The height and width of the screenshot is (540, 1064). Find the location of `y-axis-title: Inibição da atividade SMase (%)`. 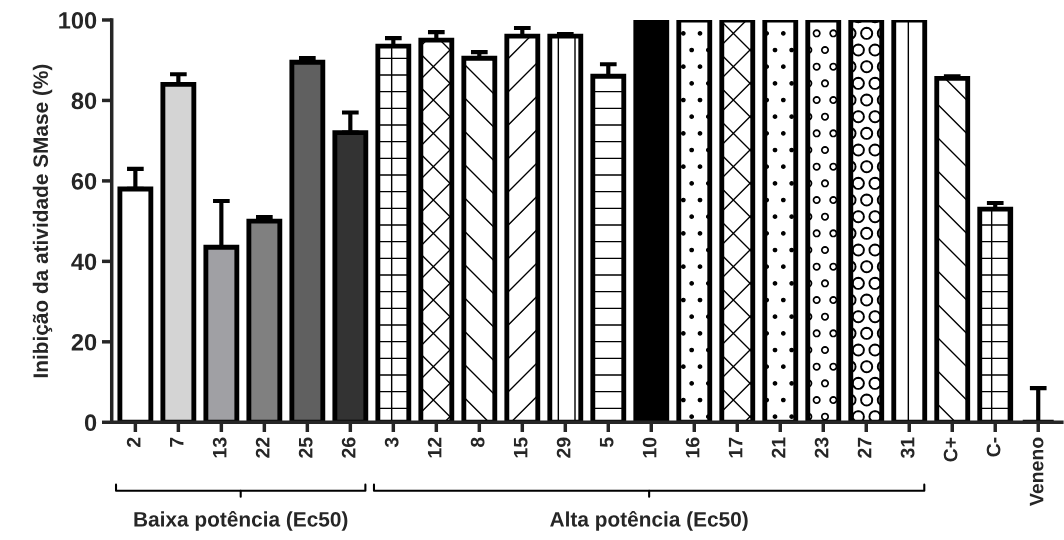

y-axis-title: Inibição da atividade SMase (%) is located at coordinates (42, 221).